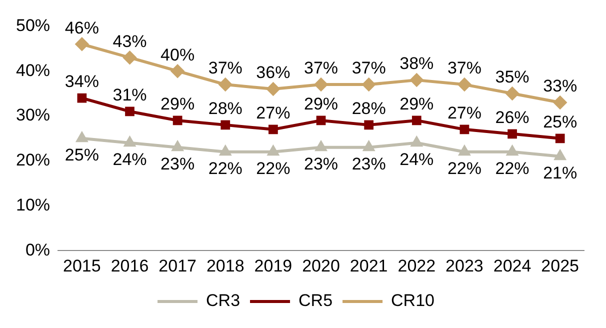  Describe the element at coordinates (37, 250) in the screenshot. I see `y-tick-label: 0%` at that location.